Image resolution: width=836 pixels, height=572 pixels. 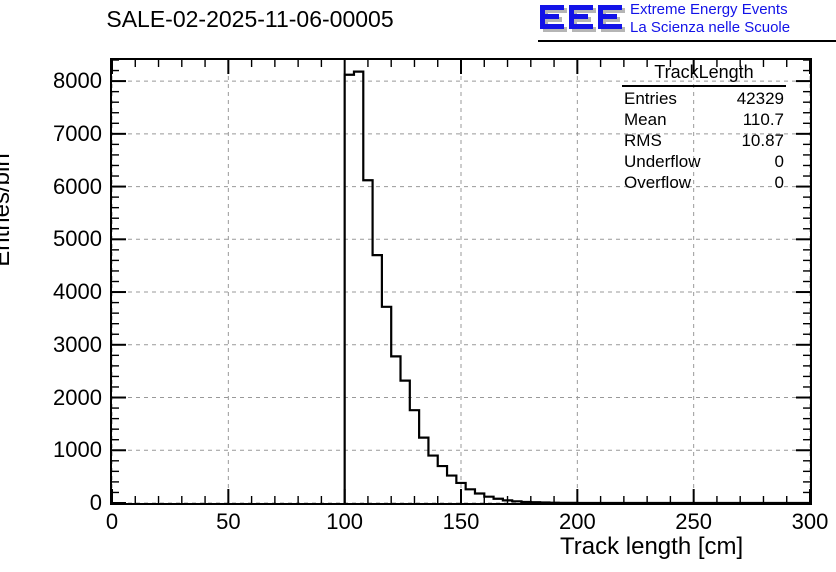 I want to click on y-tick-label: 2000, so click(x=77, y=397).